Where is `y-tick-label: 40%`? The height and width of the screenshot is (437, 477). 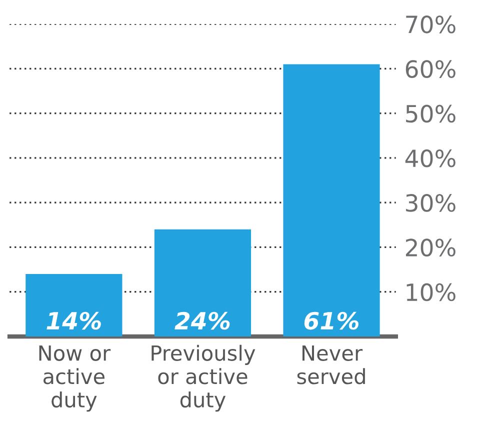
y-tick-label: 40% is located at coordinates (430, 158).